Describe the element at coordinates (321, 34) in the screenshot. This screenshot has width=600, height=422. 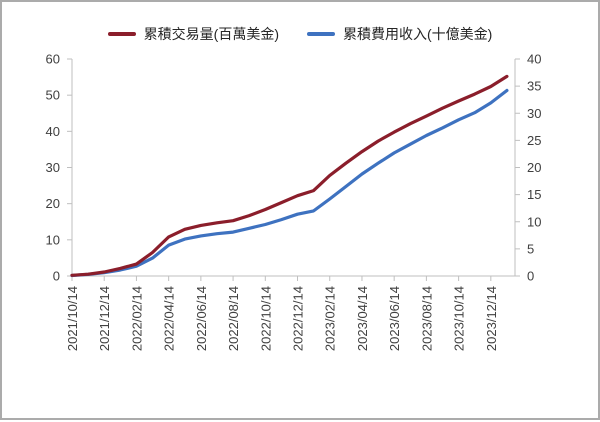
I see `fees-line-swatch-icon` at that location.